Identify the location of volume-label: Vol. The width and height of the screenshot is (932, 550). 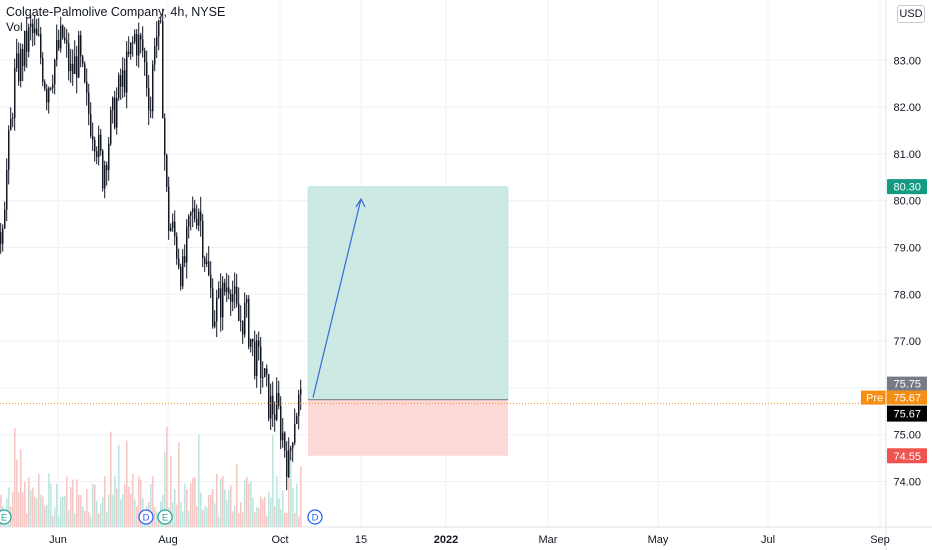
(14, 27).